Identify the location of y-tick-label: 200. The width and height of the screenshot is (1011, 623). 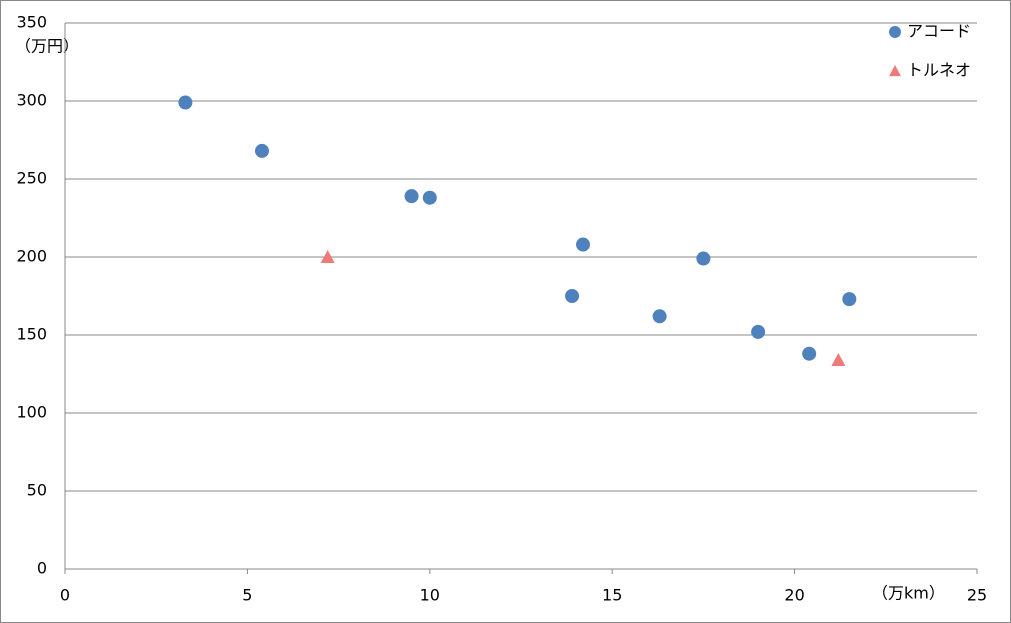
(31, 256).